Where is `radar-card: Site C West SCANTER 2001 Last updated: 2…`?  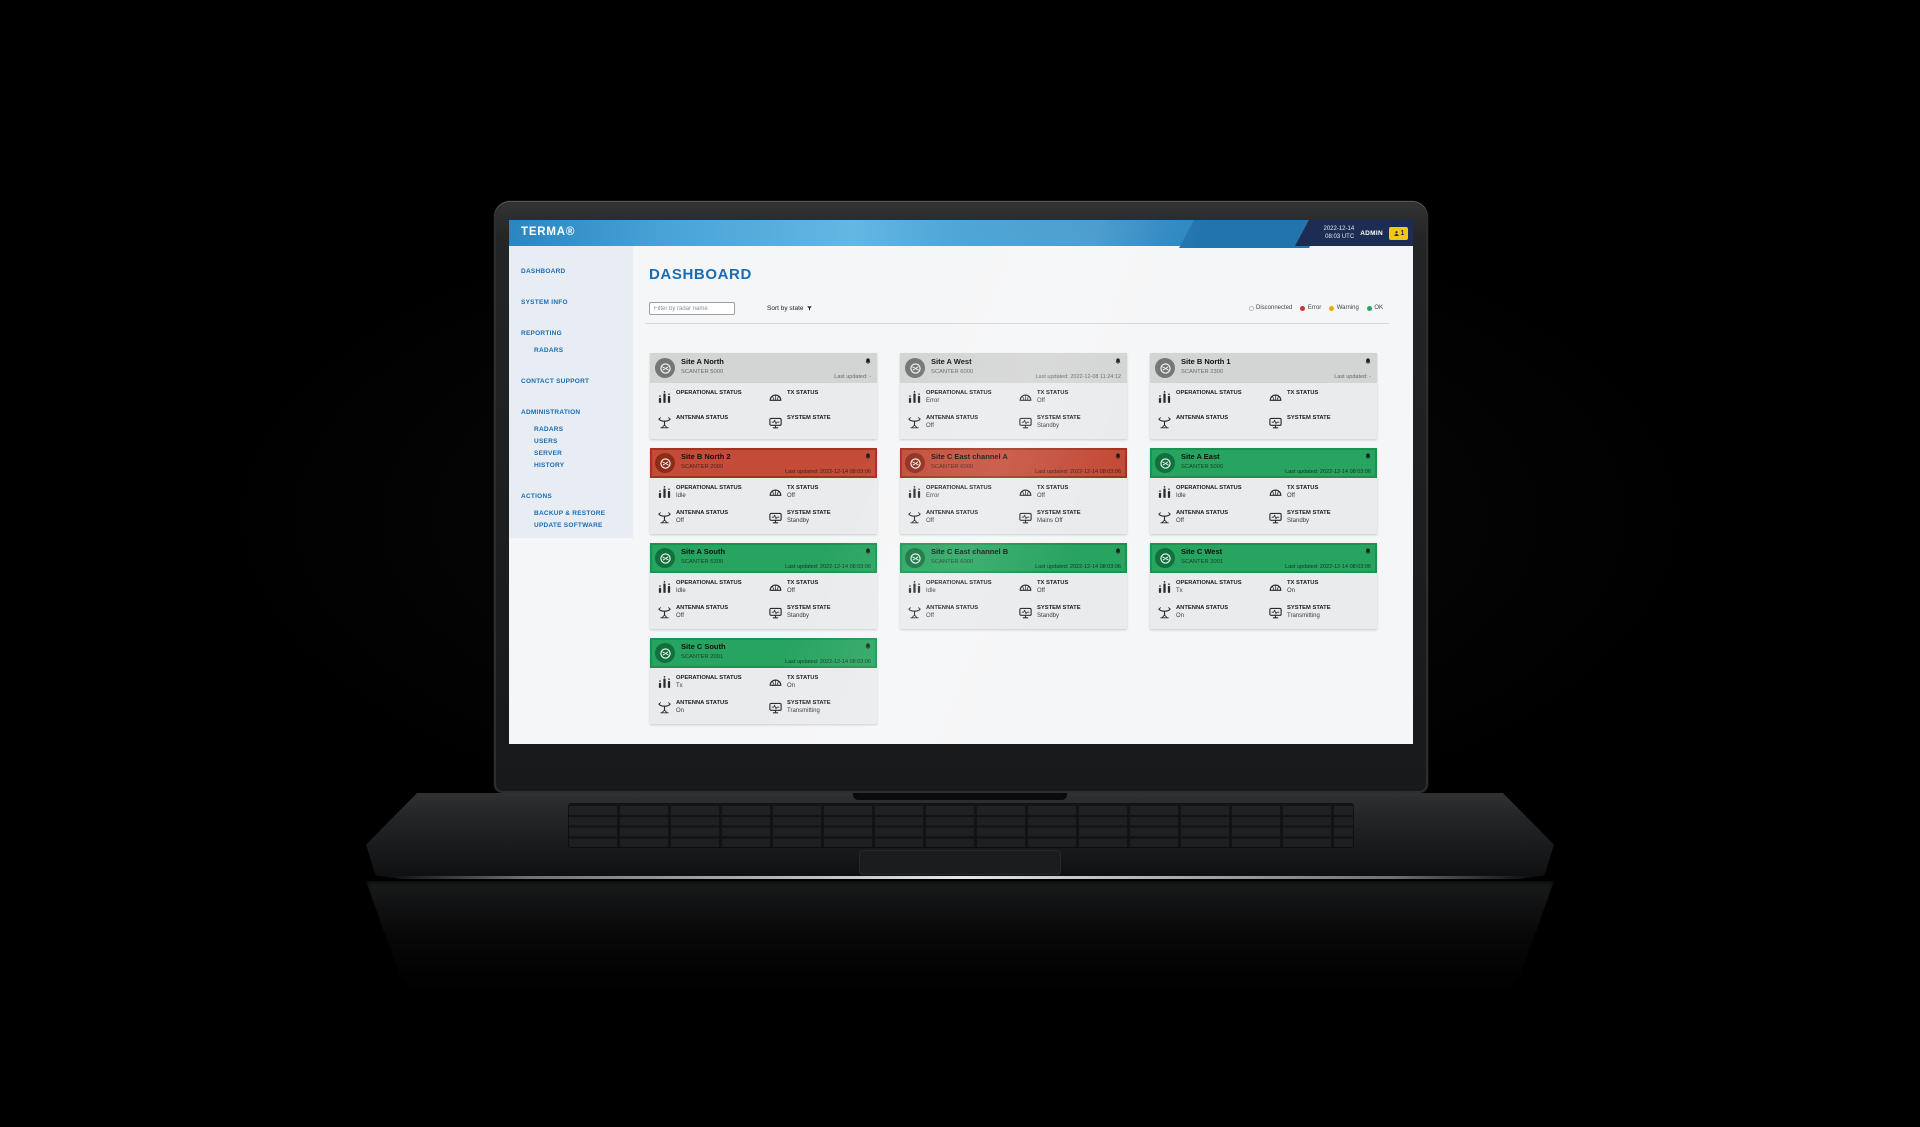
radar-card: Site C West SCANTER 2001 Last updated: 2… is located at coordinates (1263, 586).